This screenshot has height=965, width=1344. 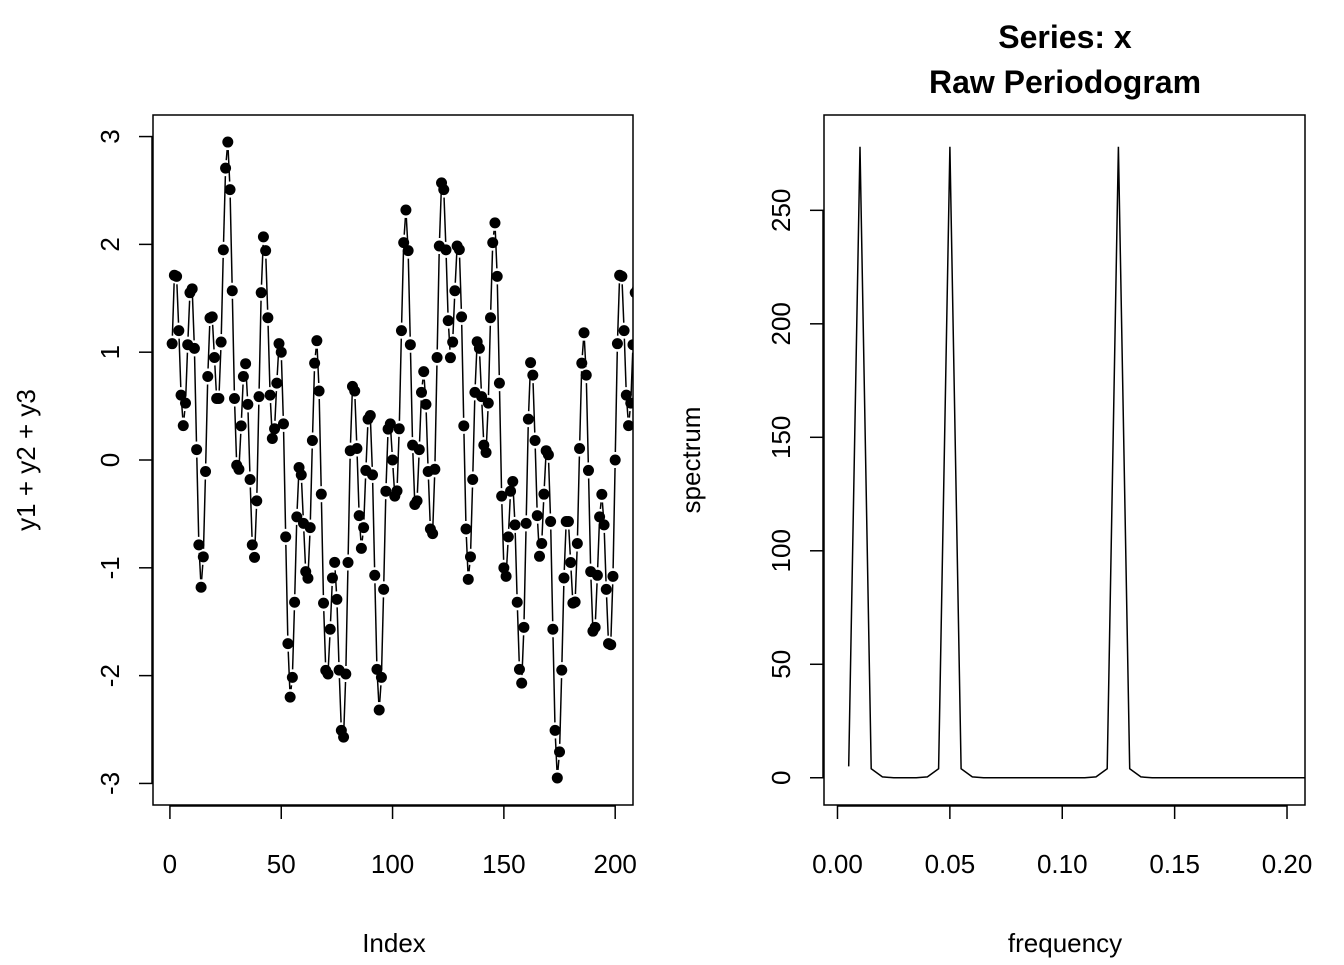 What do you see at coordinates (781, 550) in the screenshot?
I see `y-tick-label: 100` at bounding box center [781, 550].